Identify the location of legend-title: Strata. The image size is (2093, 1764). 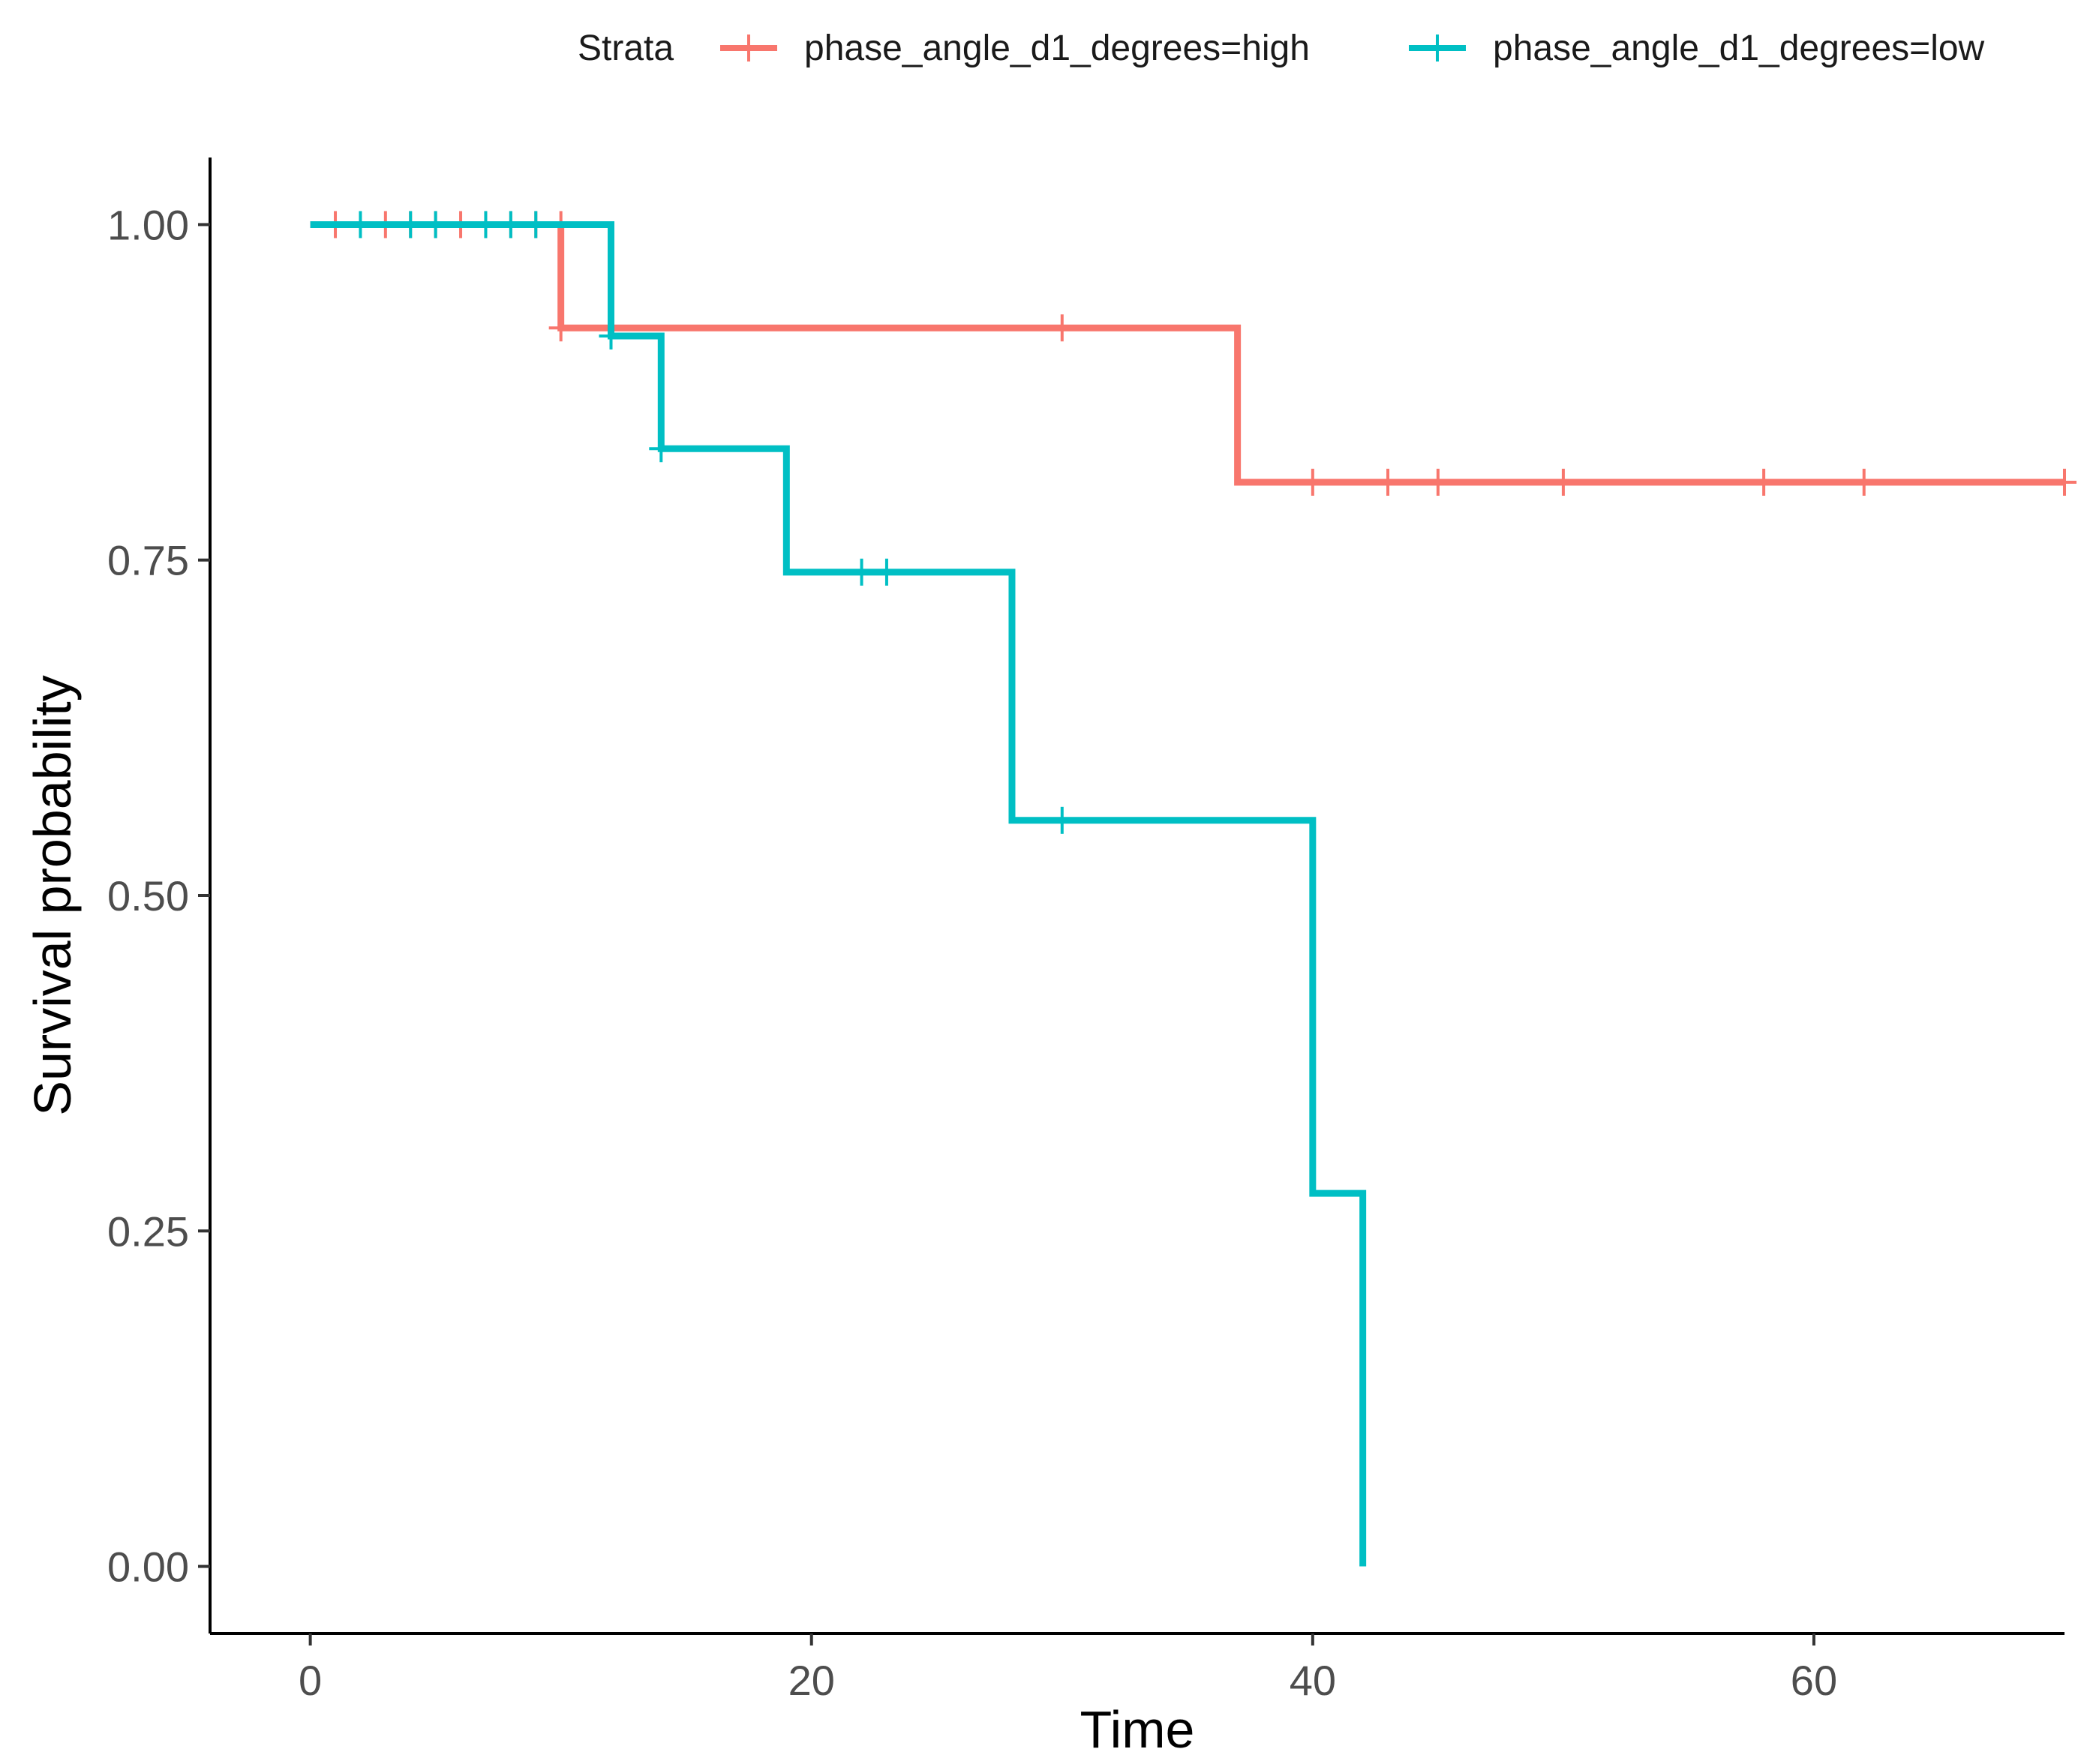
(626, 48).